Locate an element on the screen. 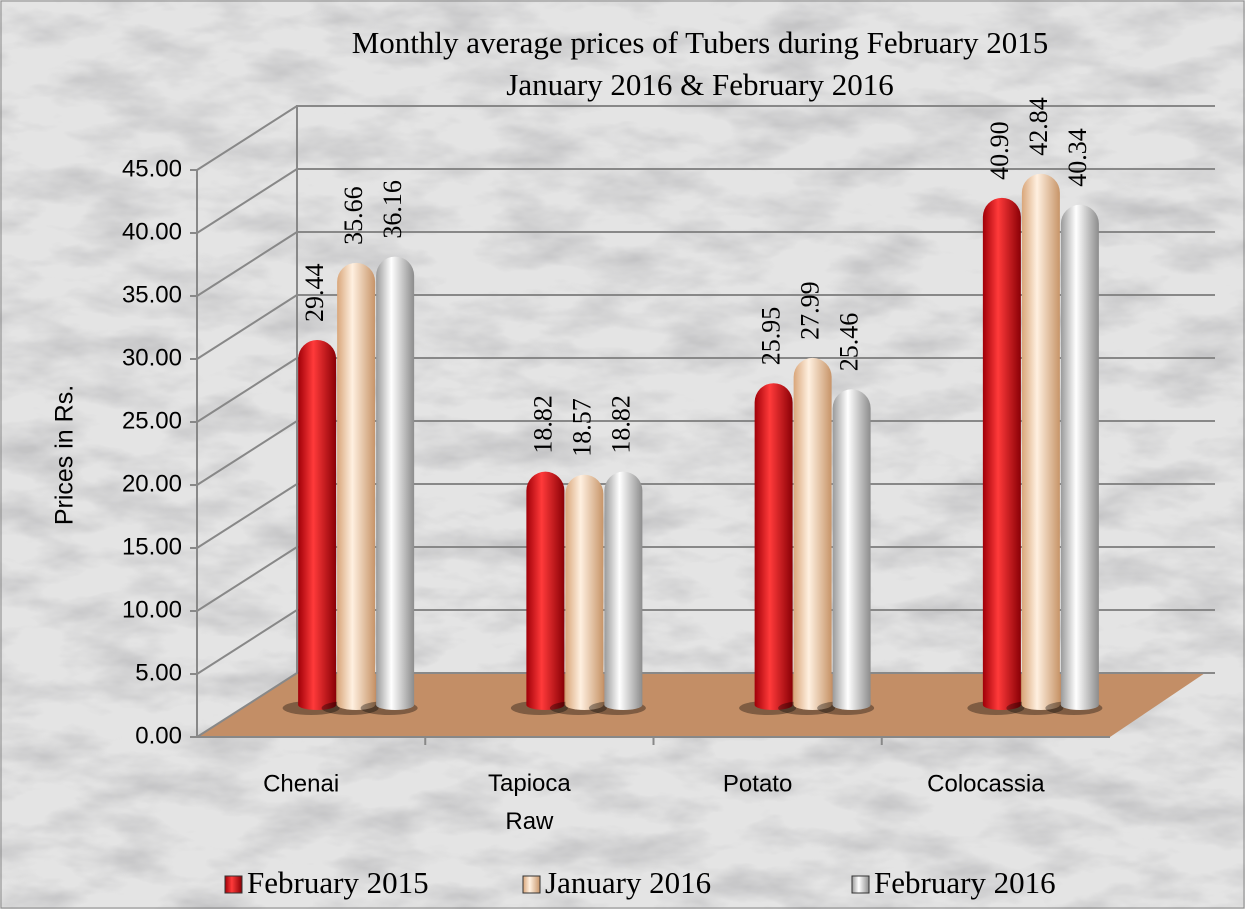 The width and height of the screenshot is (1245, 909). y-tick-label: 45.00 is located at coordinates (152, 168).